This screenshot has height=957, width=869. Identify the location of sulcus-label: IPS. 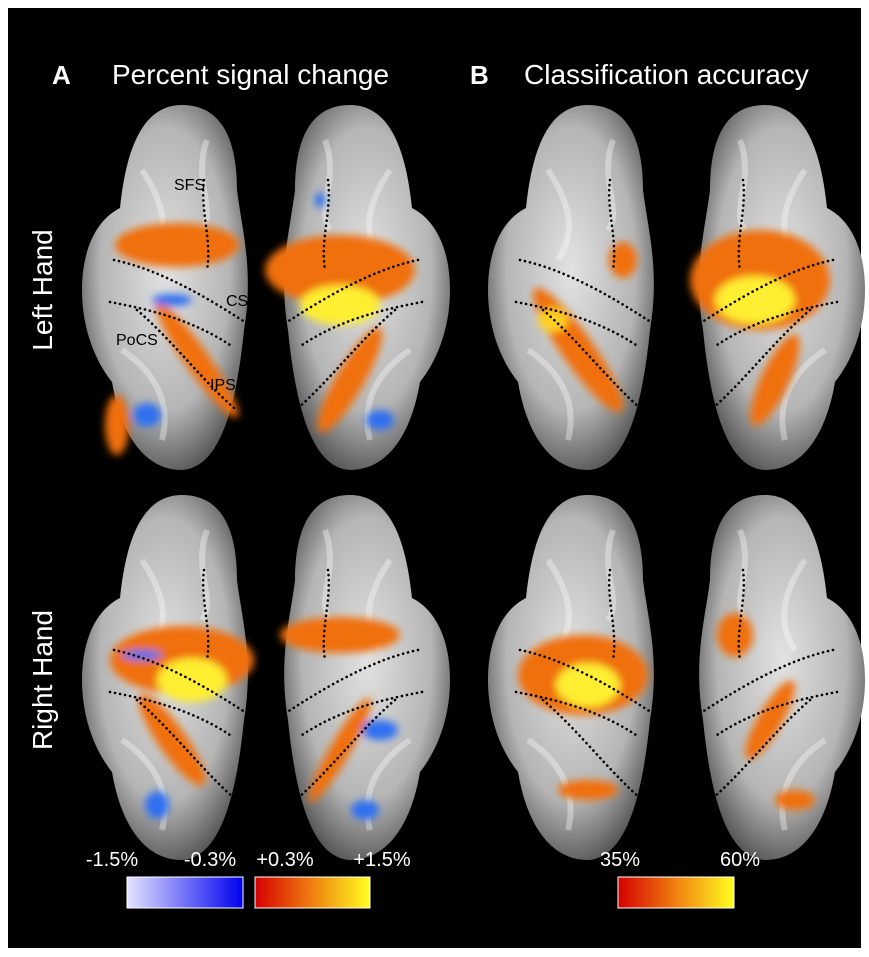
(223, 385).